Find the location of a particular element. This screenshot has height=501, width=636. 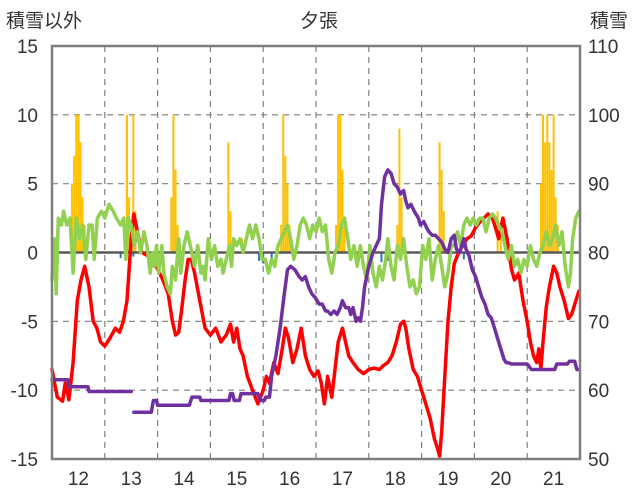

x-tick-label: 17 is located at coordinates (342, 479).